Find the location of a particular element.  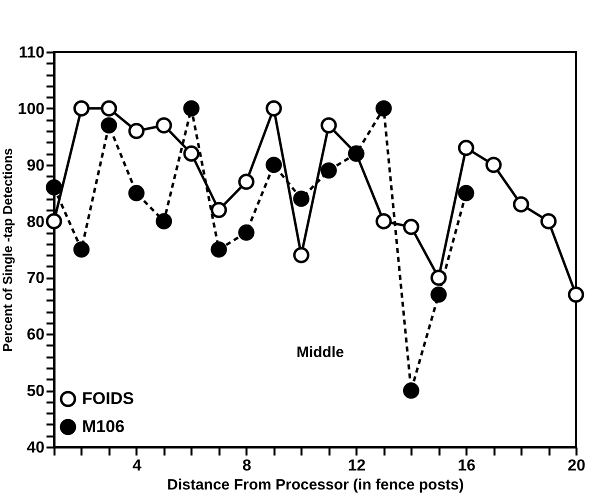

y-tick-label: 70 is located at coordinates (35, 279).